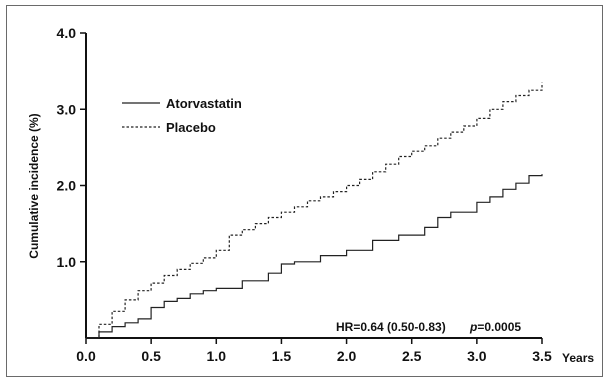  I want to click on x-tick-label-2: 1.0, so click(217, 356).